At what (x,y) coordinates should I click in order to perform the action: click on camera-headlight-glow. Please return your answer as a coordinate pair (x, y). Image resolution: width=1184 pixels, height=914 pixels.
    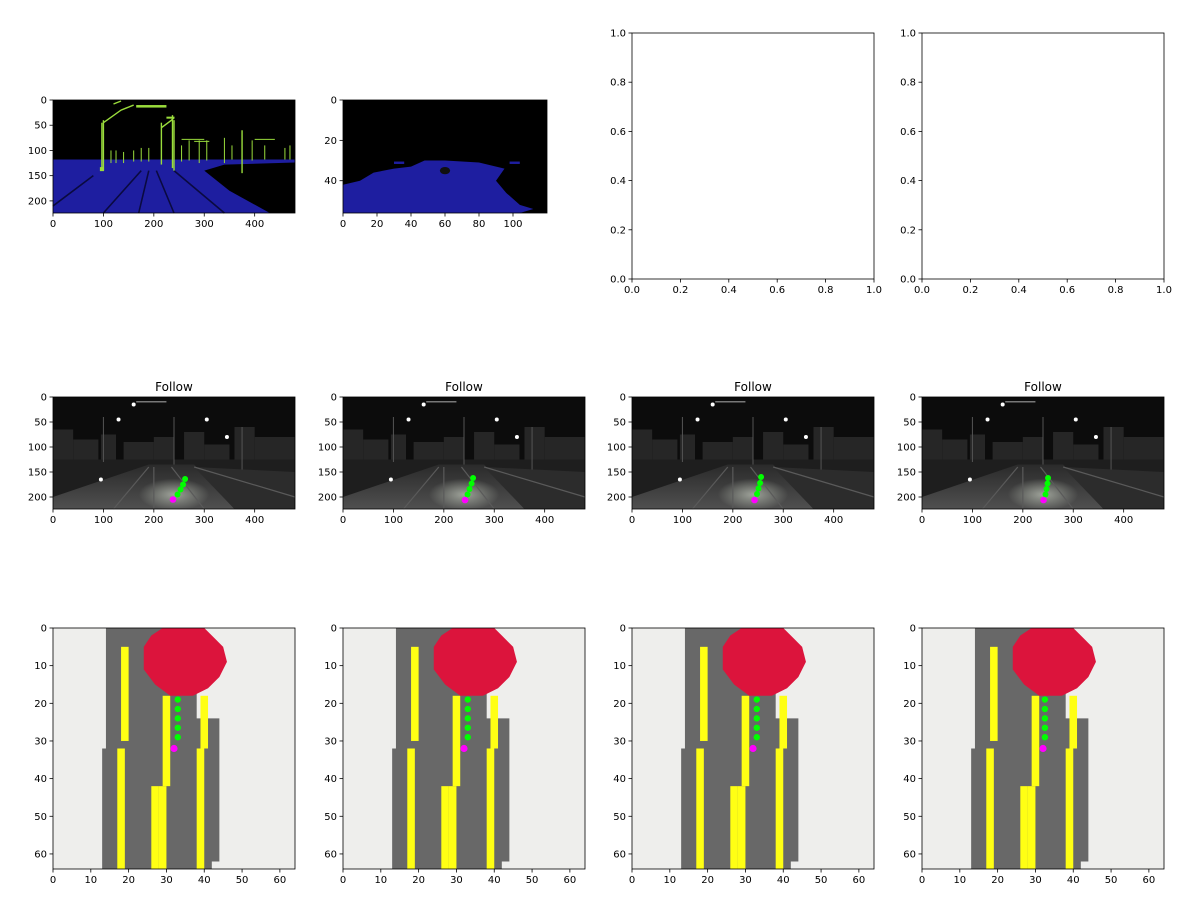
    Looking at the image, I should click on (174, 494).